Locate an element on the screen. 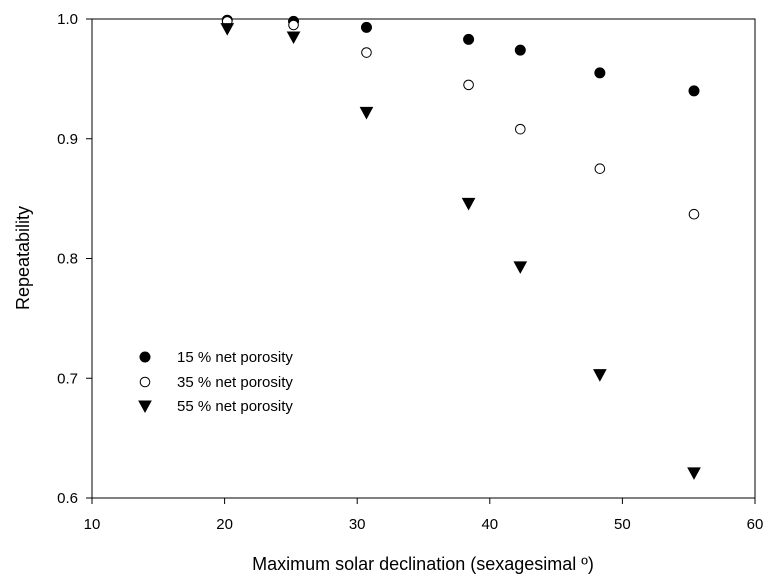 The image size is (763, 581). x-tick-label: 10 is located at coordinates (92, 524).